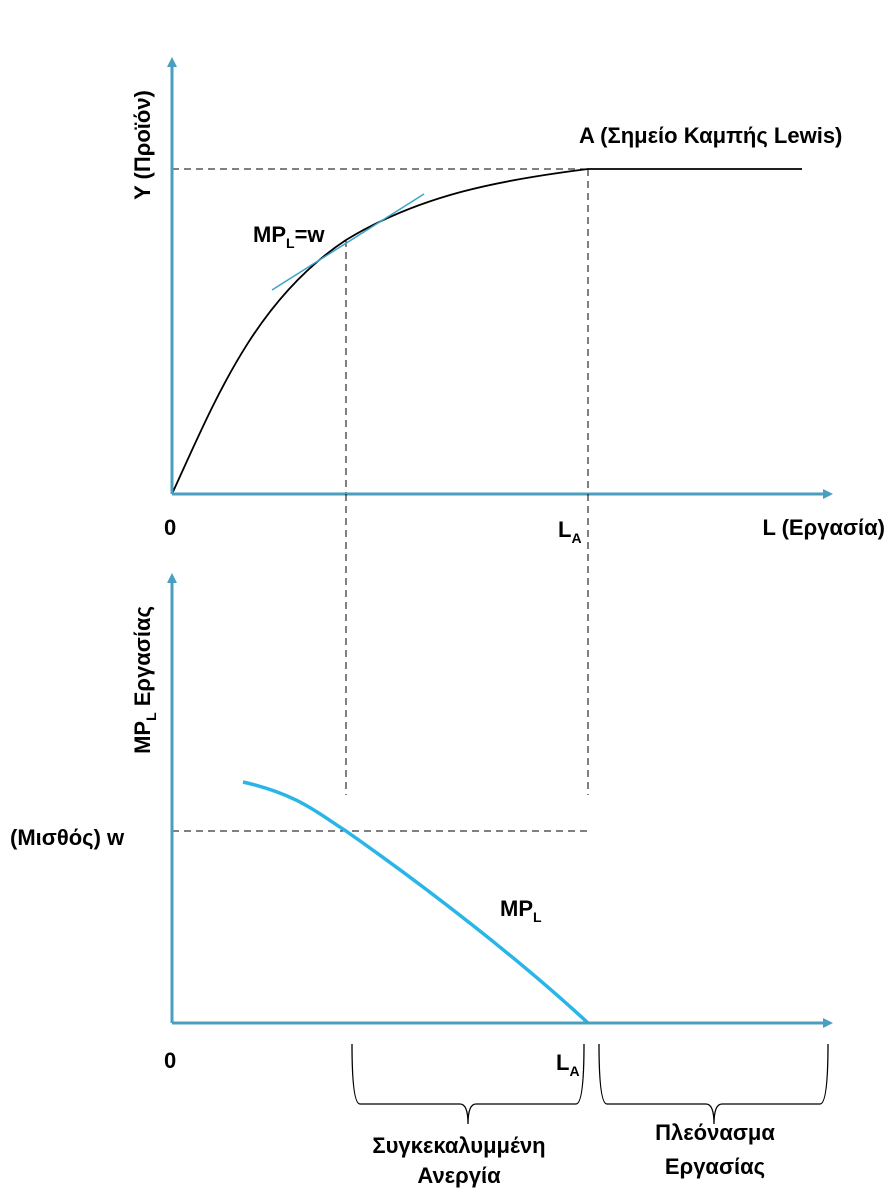  Describe the element at coordinates (823, 527) in the screenshot. I see `top-x-axis-label: L (Εργασία)` at that location.